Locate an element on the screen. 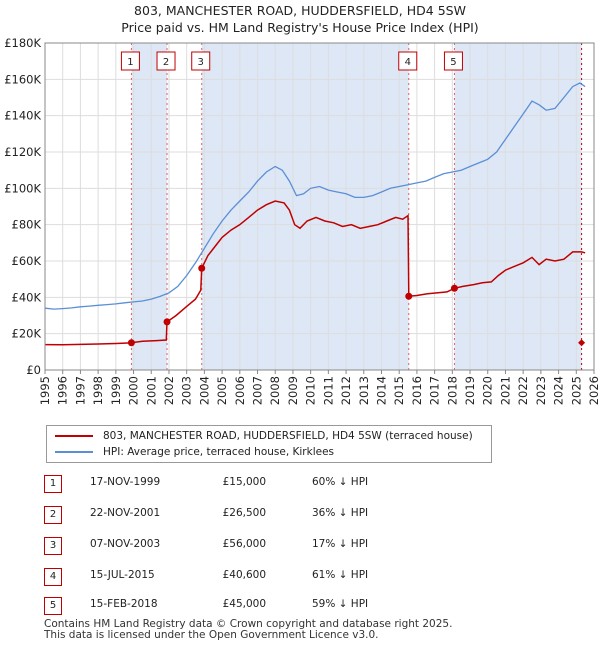 This screenshot has width=600, height=650. y-tick-label: £140K is located at coordinates (22, 116).